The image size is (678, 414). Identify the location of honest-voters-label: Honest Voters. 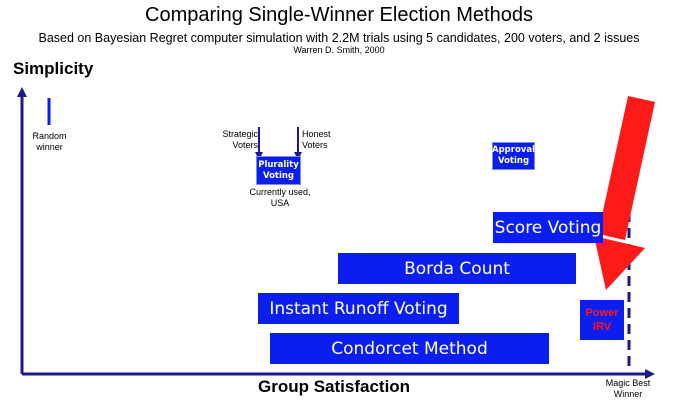
(316, 139).